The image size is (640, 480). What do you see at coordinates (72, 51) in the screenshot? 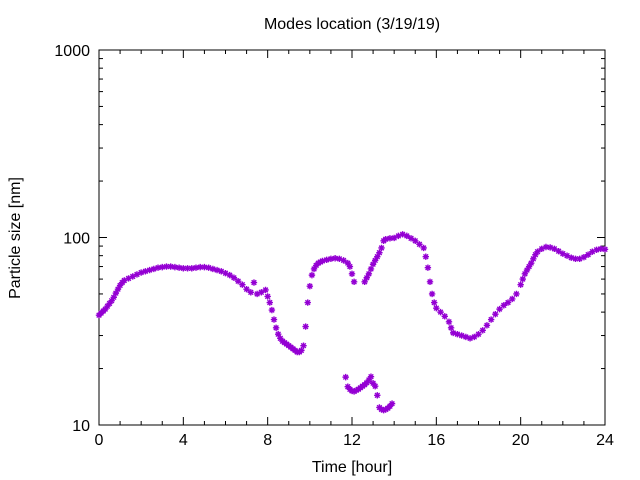
I see `y-tick-label: 1000` at bounding box center [72, 51].